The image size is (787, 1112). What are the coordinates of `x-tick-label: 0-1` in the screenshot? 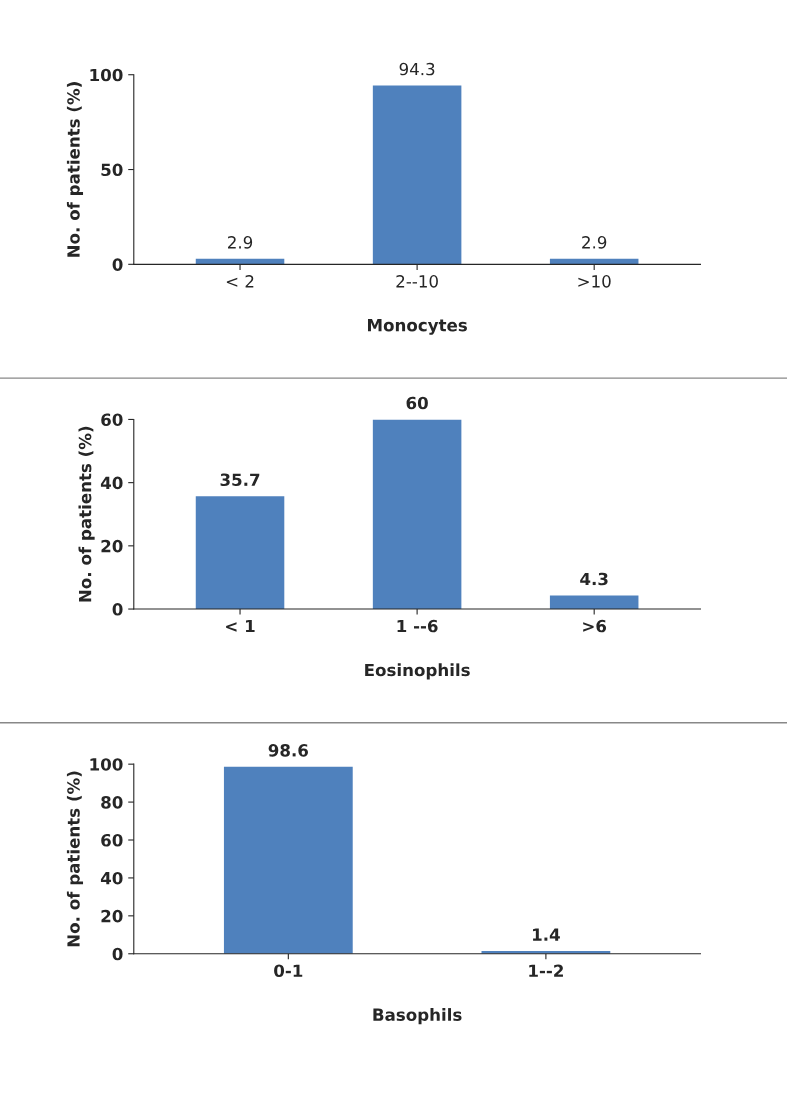 It's located at (288, 971).